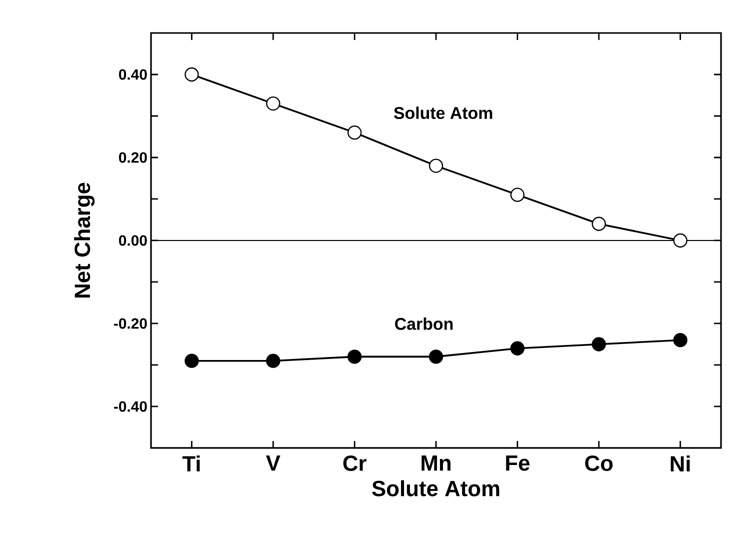  What do you see at coordinates (132, 157) in the screenshot?
I see `y-tick-label: 0.20` at bounding box center [132, 157].